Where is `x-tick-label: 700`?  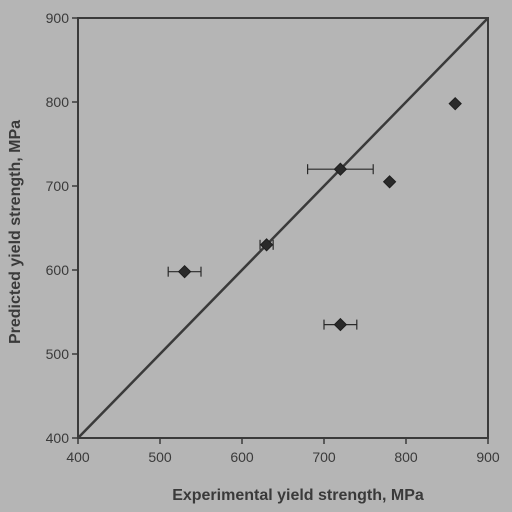
x-tick-label: 700 is located at coordinates (324, 457).